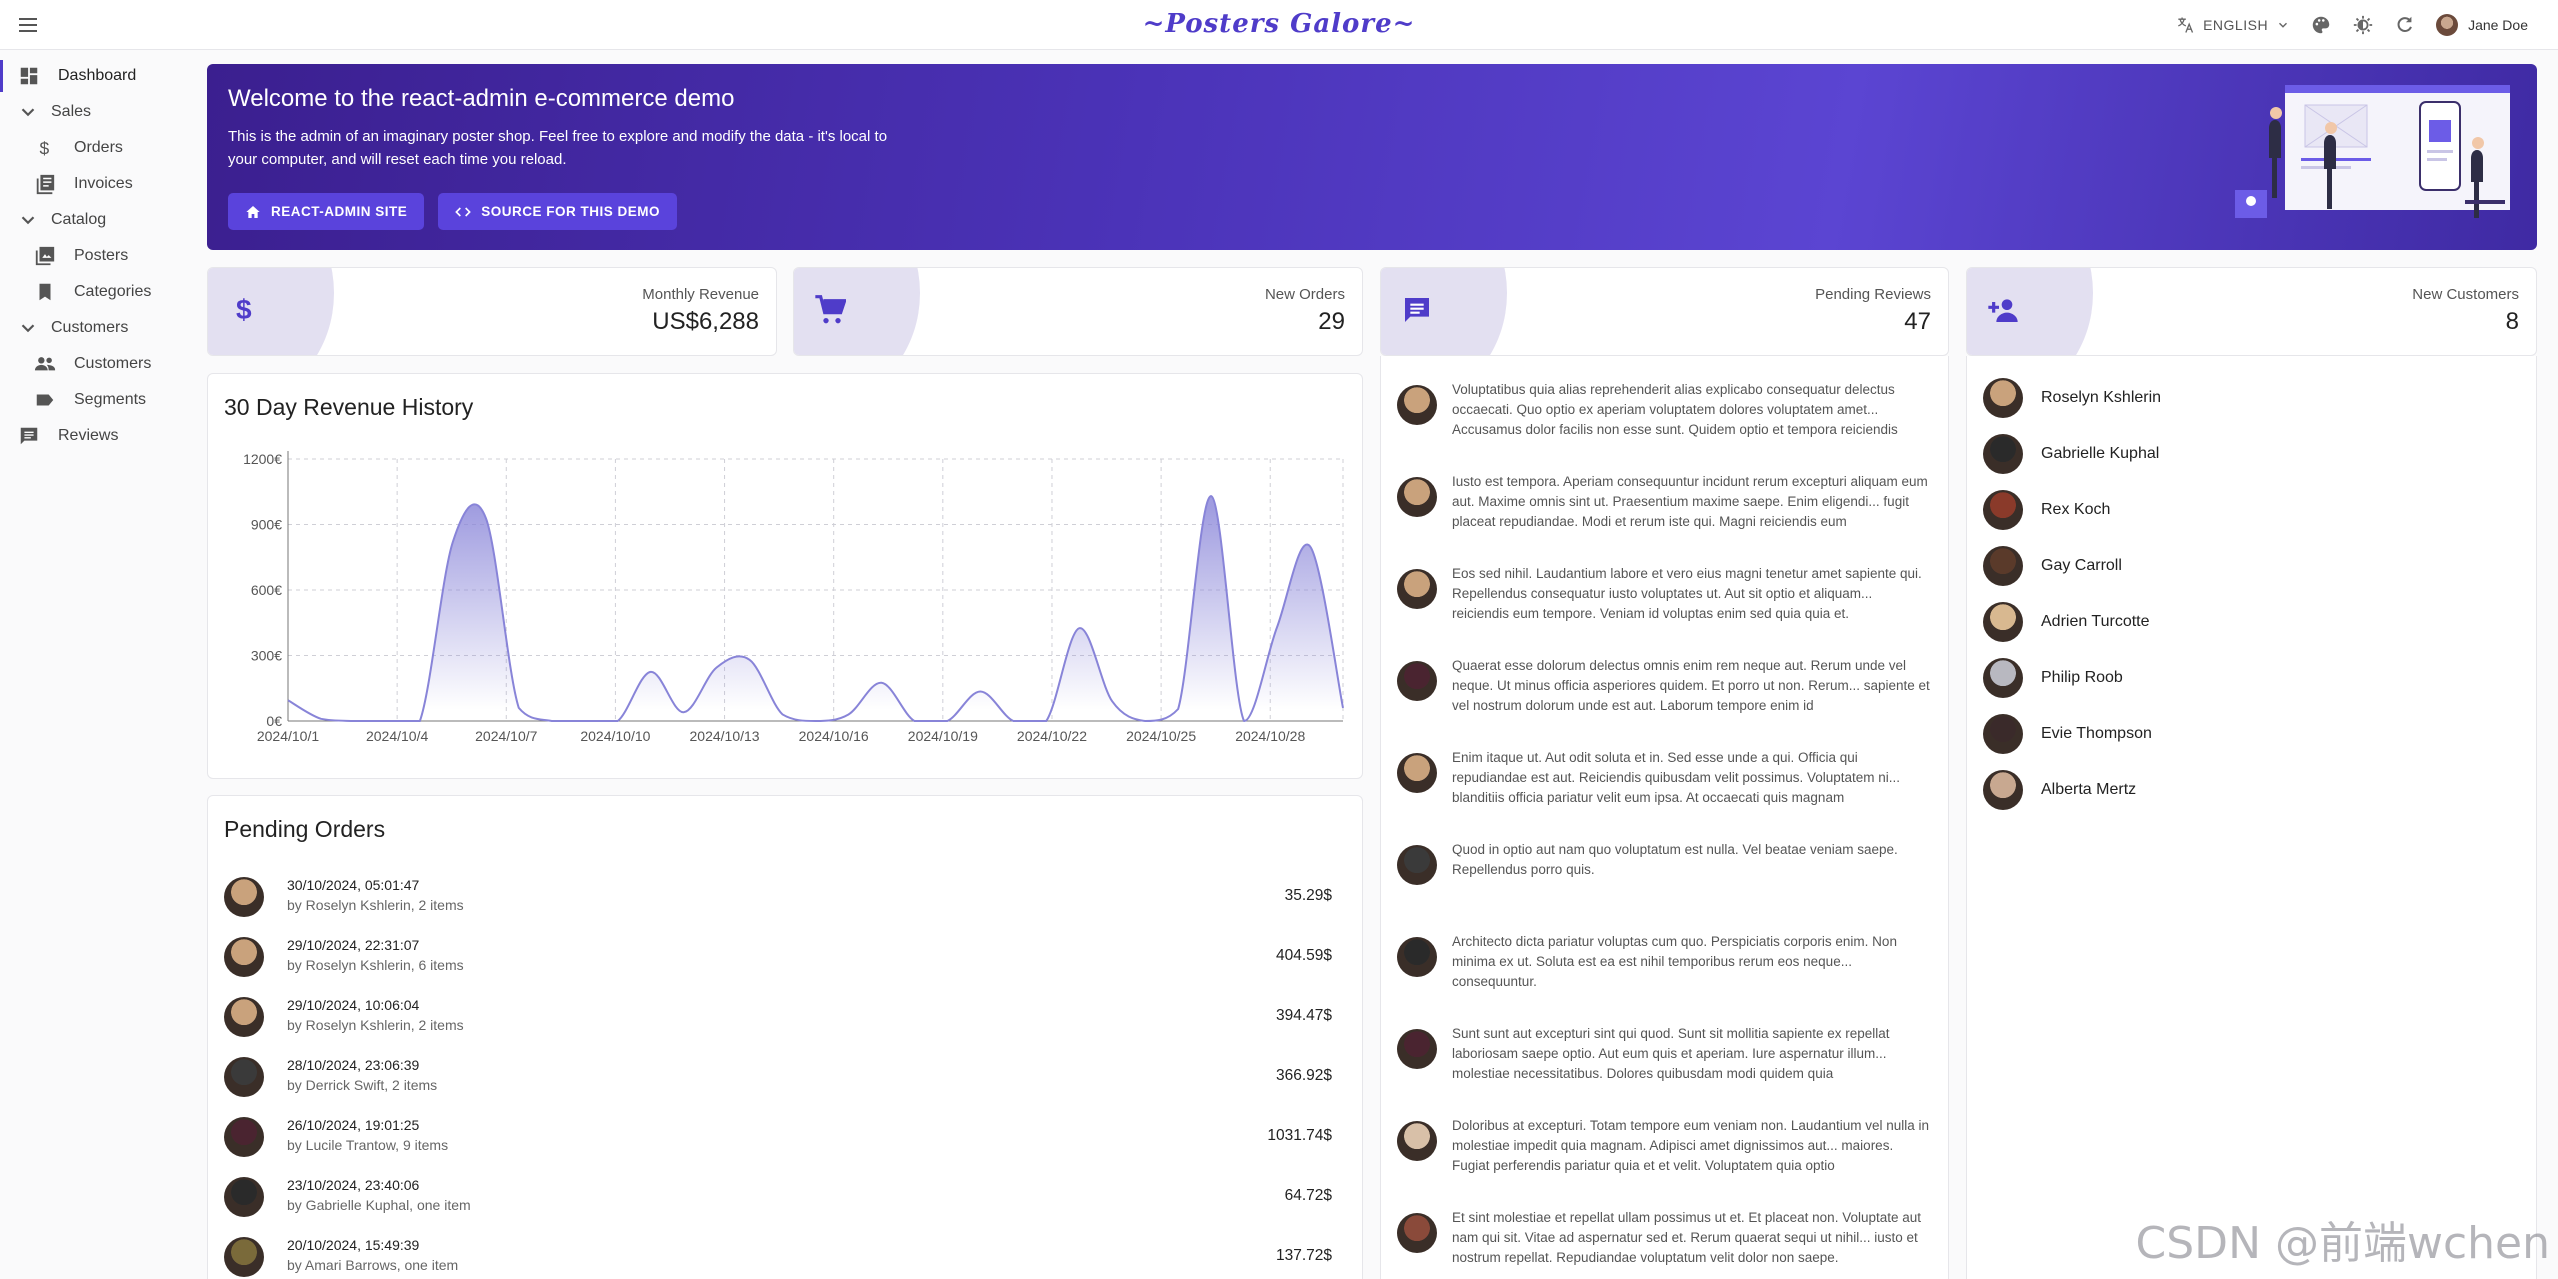  Describe the element at coordinates (1331, 321) in the screenshot. I see `stat-value: 29` at that location.